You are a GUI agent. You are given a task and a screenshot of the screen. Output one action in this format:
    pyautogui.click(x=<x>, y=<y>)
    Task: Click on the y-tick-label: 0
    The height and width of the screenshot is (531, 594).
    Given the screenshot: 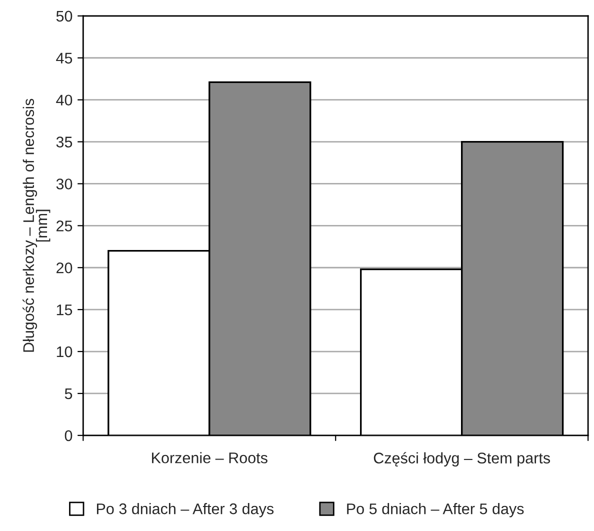 What is the action you would take?
    pyautogui.click(x=68, y=436)
    